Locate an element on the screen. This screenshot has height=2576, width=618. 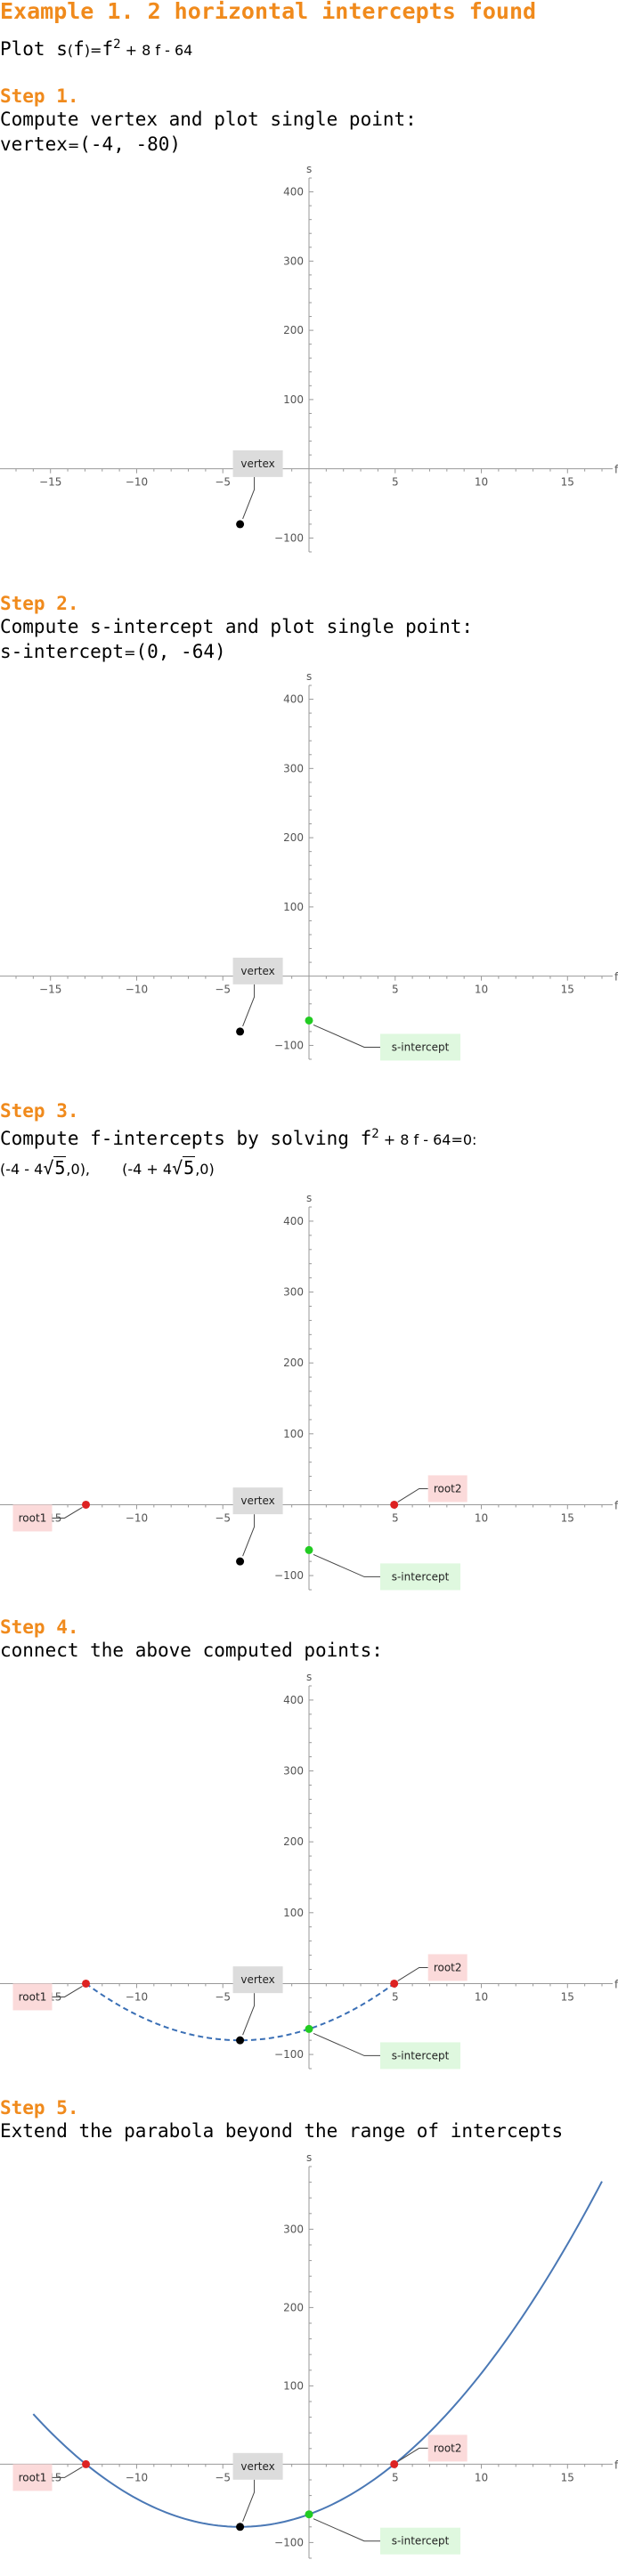
function-definition: Plot s(f)=f2 + 8 f - 64 is located at coordinates (96, 48).